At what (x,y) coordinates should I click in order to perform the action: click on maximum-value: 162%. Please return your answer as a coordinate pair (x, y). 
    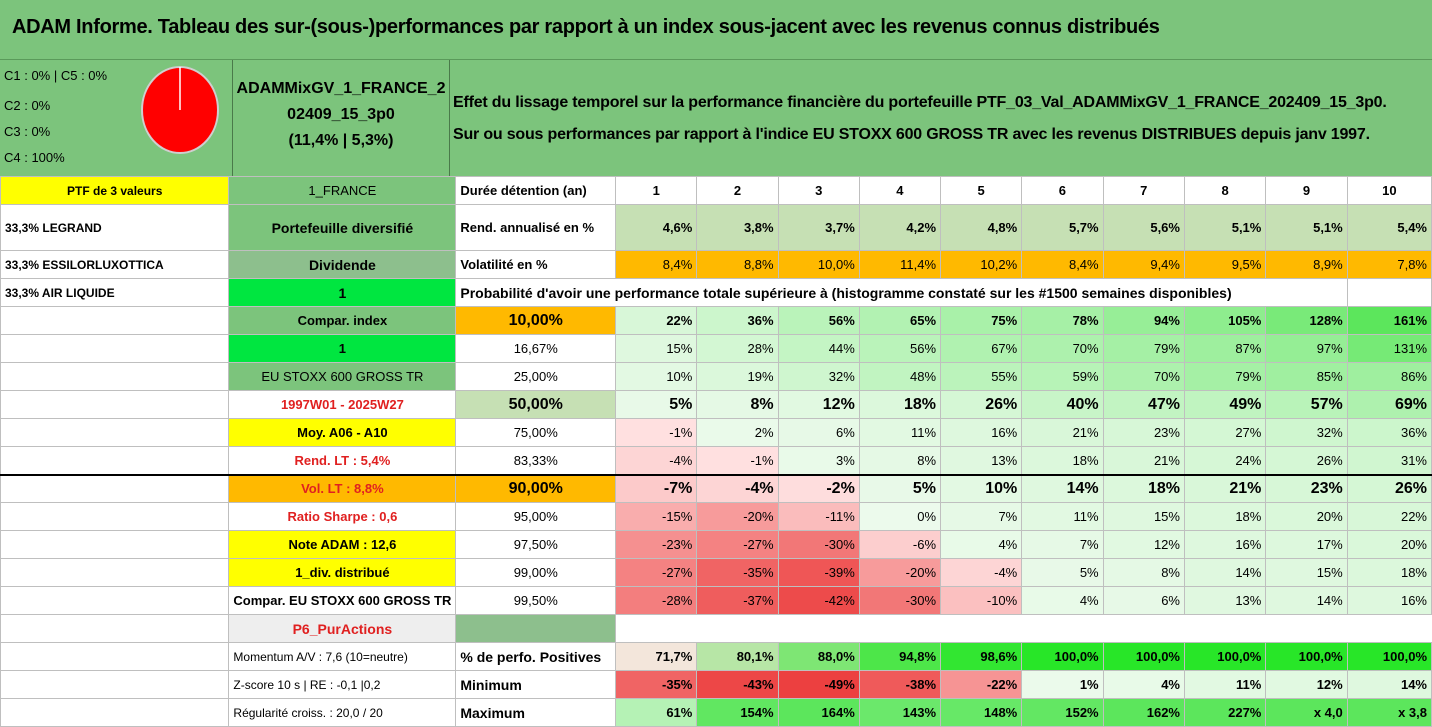
    Looking at the image, I should click on (1143, 712).